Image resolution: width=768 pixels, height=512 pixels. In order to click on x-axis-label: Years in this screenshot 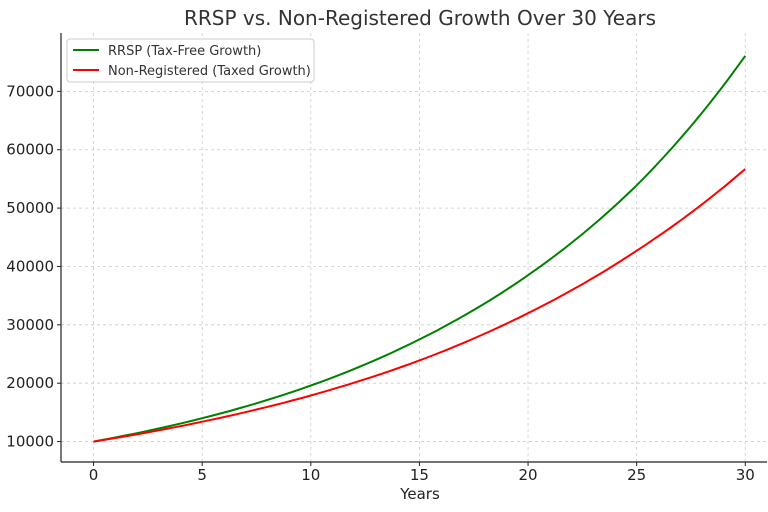, I will do `click(419, 494)`.